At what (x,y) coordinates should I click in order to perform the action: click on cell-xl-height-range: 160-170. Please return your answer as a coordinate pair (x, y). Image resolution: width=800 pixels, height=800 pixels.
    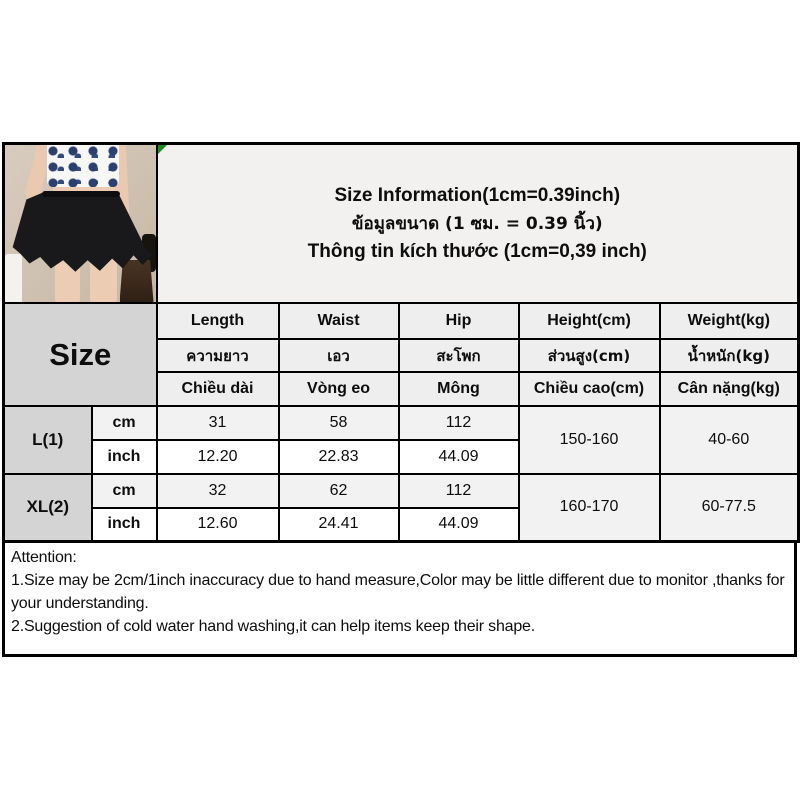
    Looking at the image, I should click on (589, 507).